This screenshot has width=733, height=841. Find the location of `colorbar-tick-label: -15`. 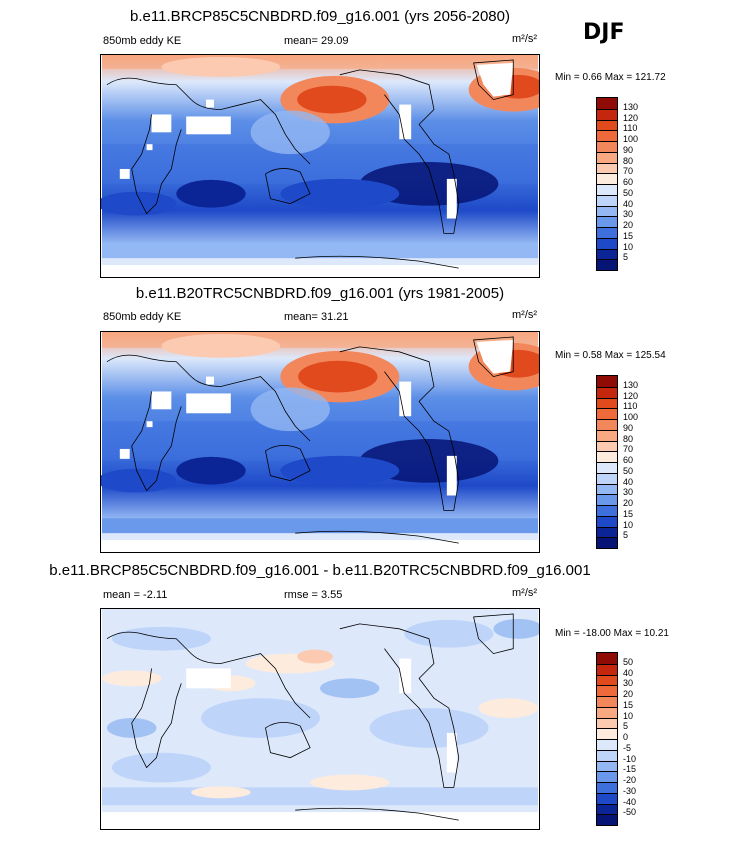

colorbar-tick-label: -15 is located at coordinates (630, 769).